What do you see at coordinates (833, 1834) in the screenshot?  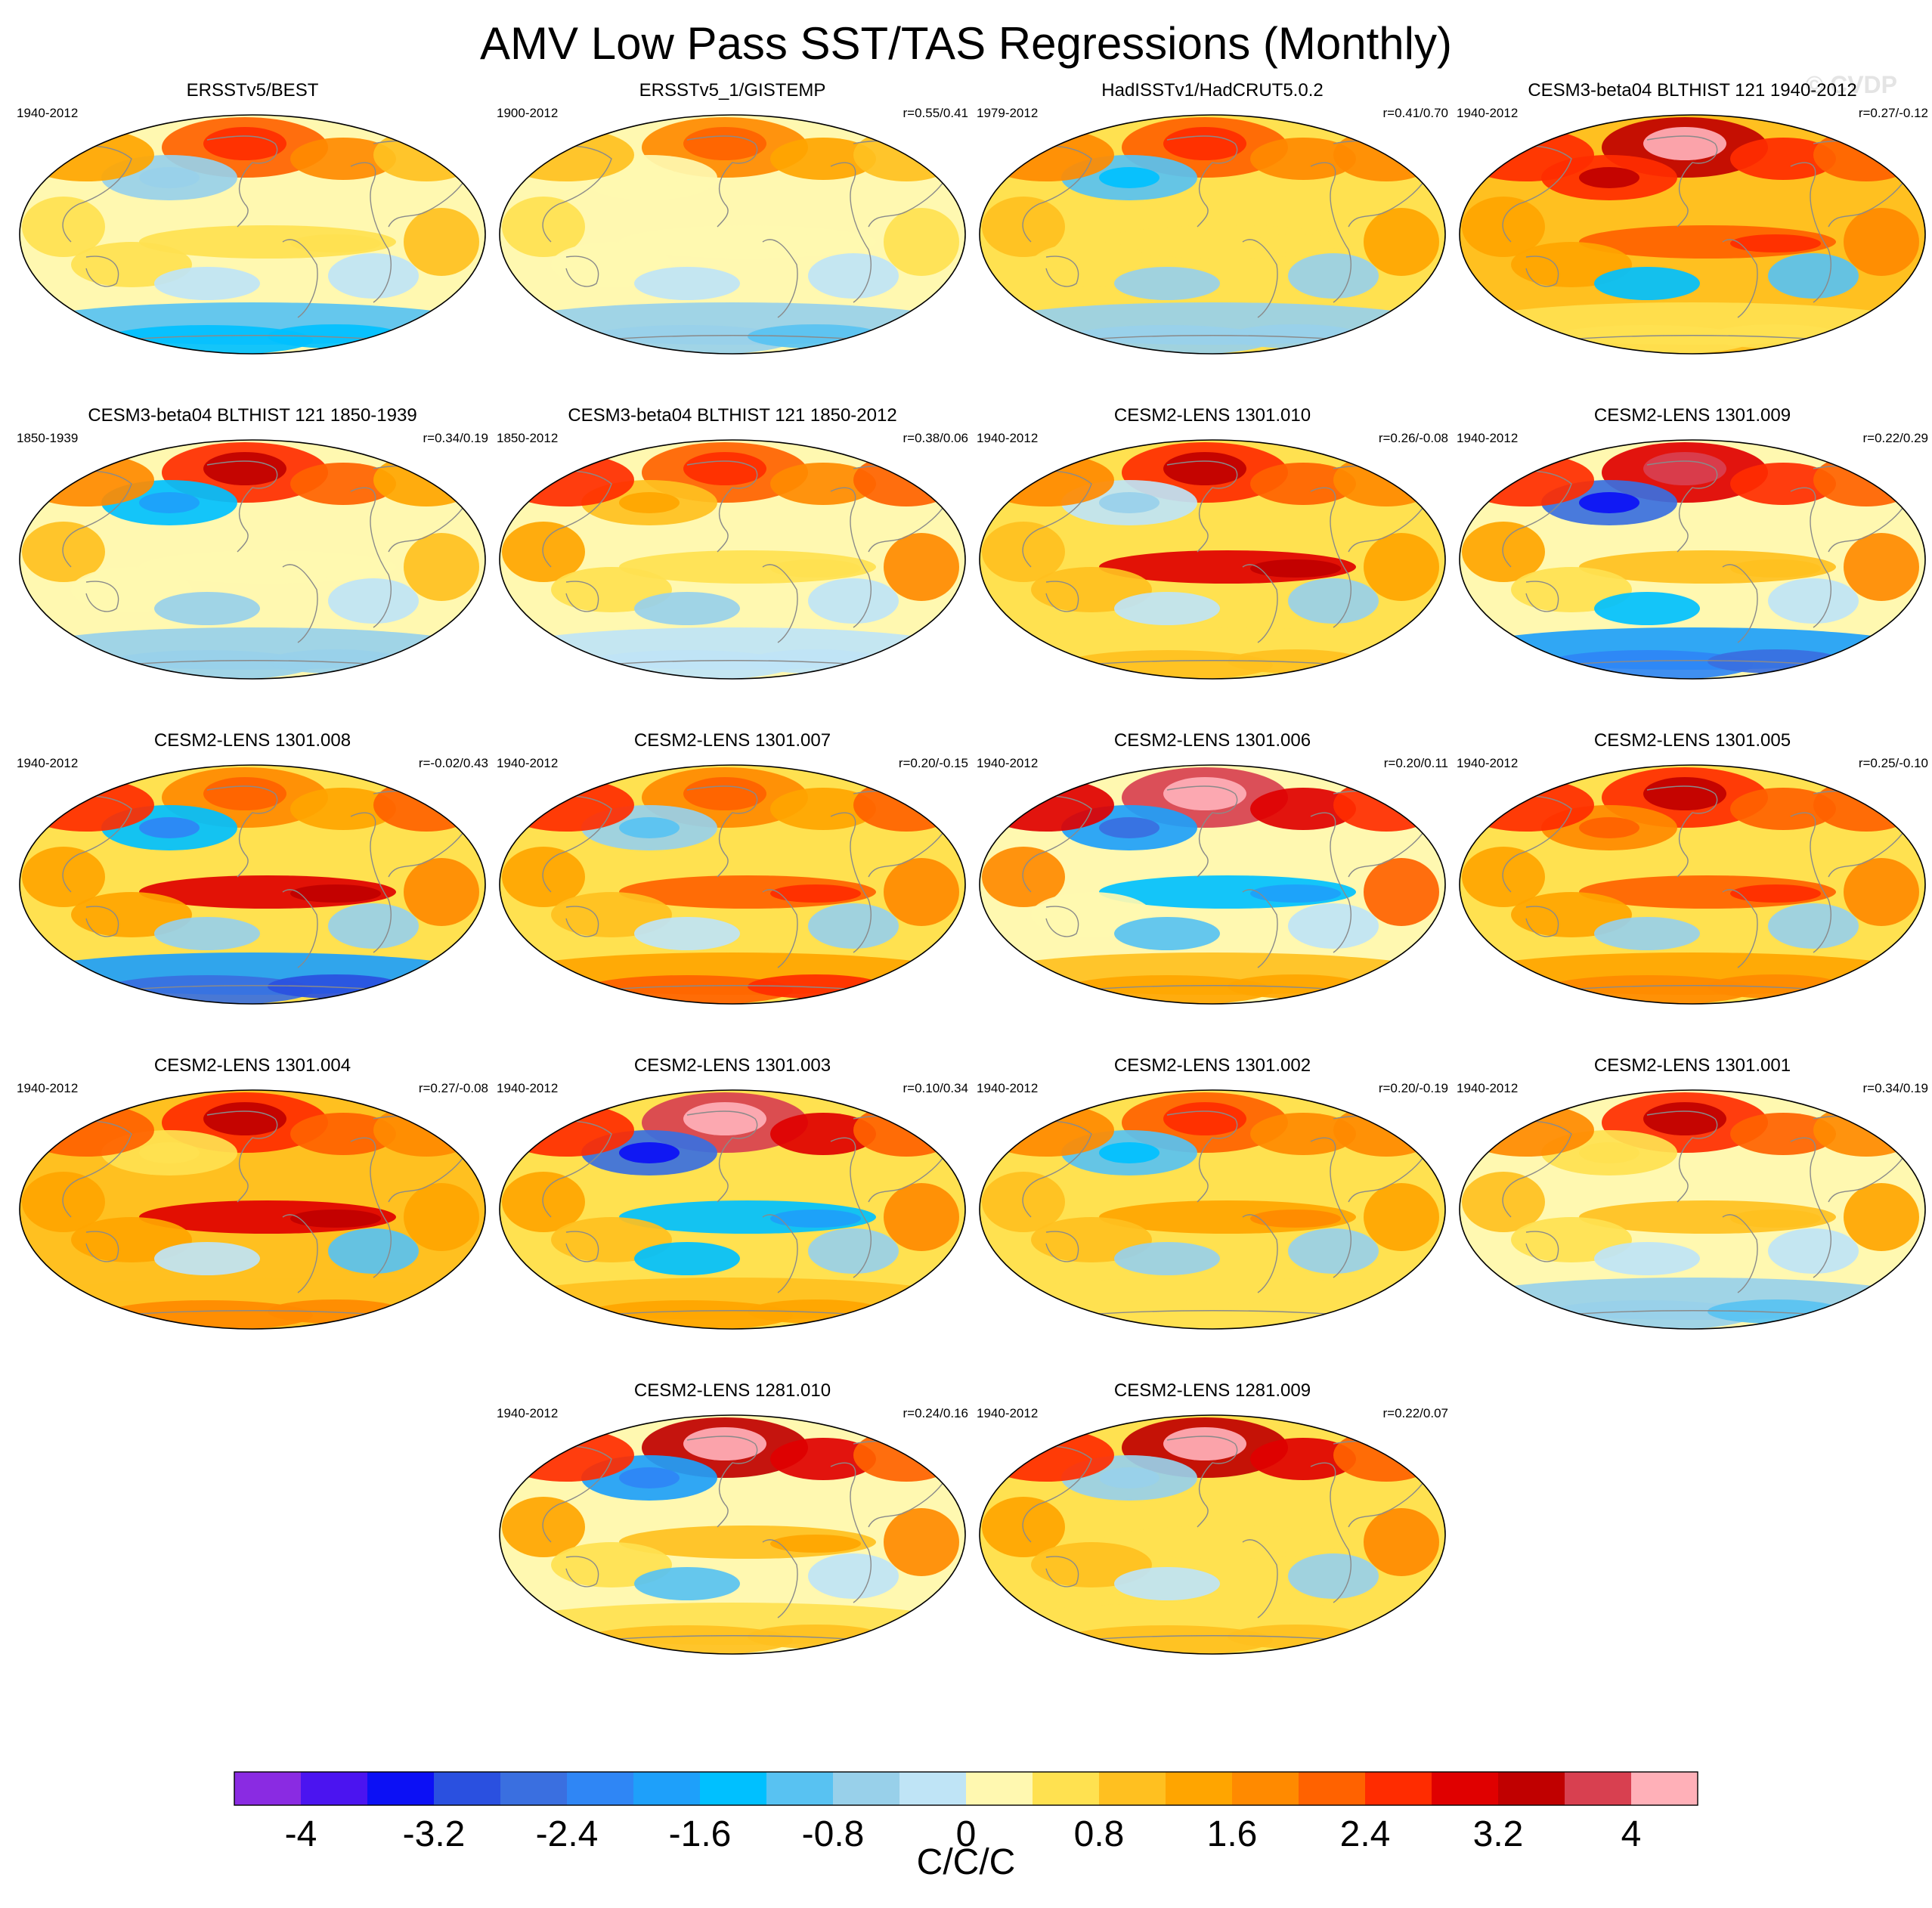 I see `colorbar-tick-label: -0.8` at bounding box center [833, 1834].